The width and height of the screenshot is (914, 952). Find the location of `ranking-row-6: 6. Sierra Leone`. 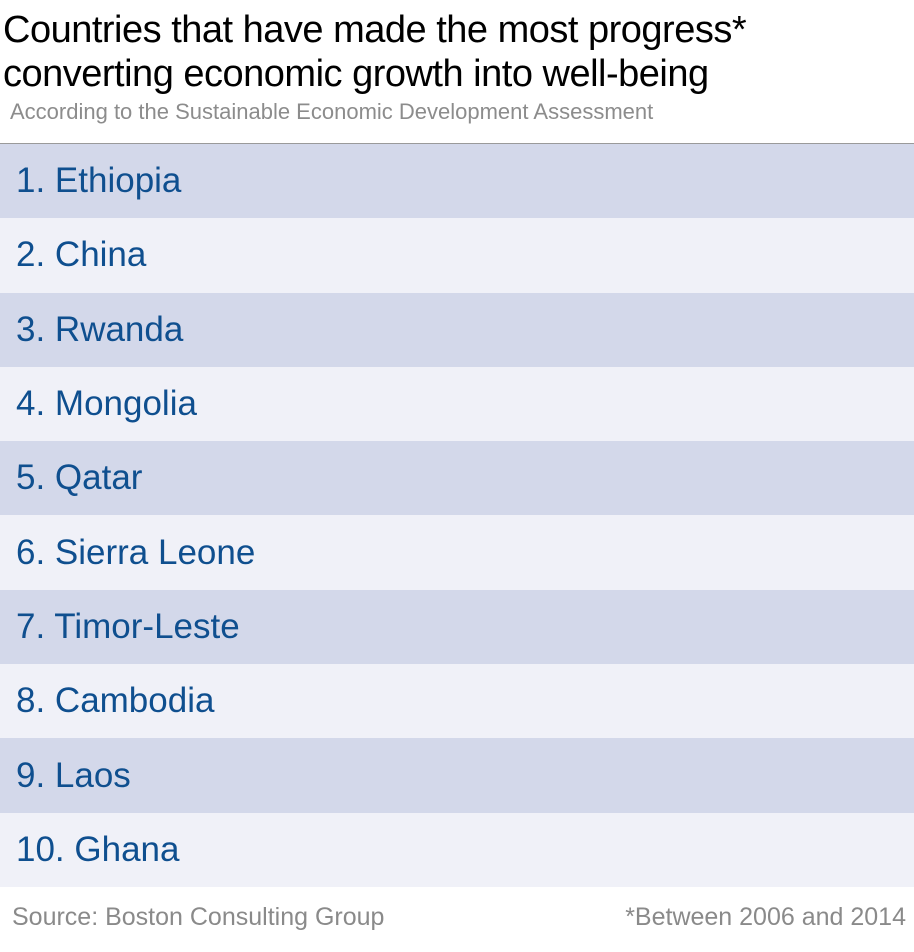

ranking-row-6: 6. Sierra Leone is located at coordinates (457, 552).